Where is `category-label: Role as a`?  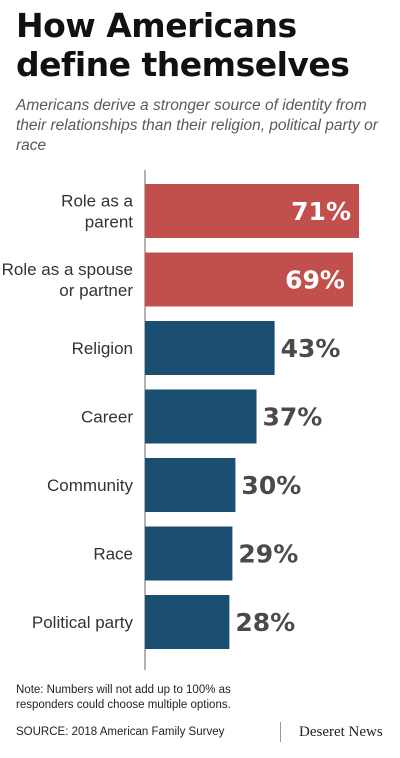 category-label: Role as a is located at coordinates (97, 201).